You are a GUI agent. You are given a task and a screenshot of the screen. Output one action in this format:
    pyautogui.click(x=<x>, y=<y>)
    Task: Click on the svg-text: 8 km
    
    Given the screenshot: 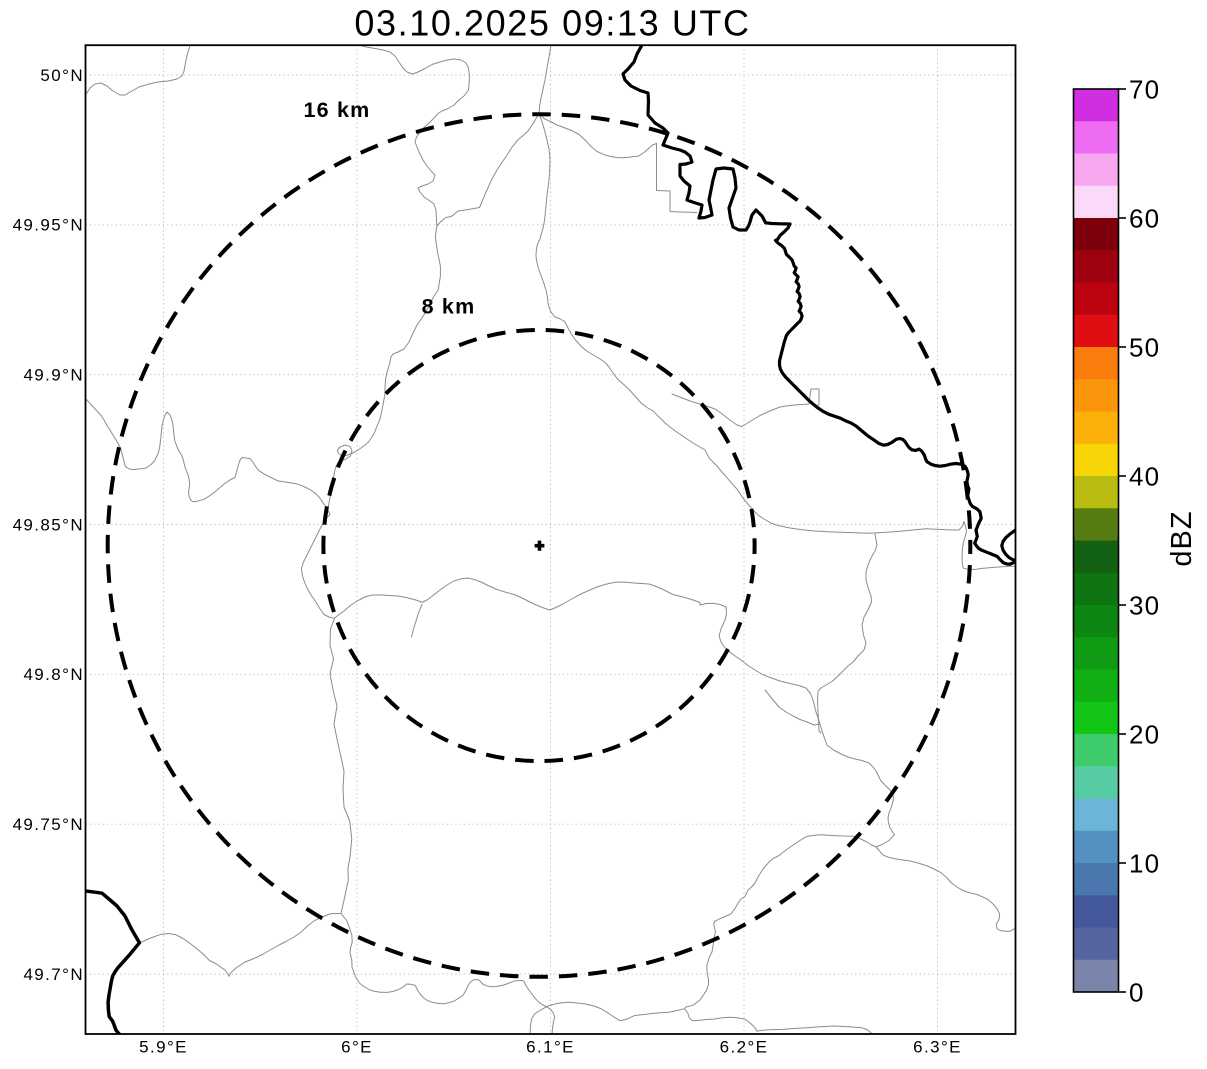 What is the action you would take?
    pyautogui.click(x=449, y=307)
    